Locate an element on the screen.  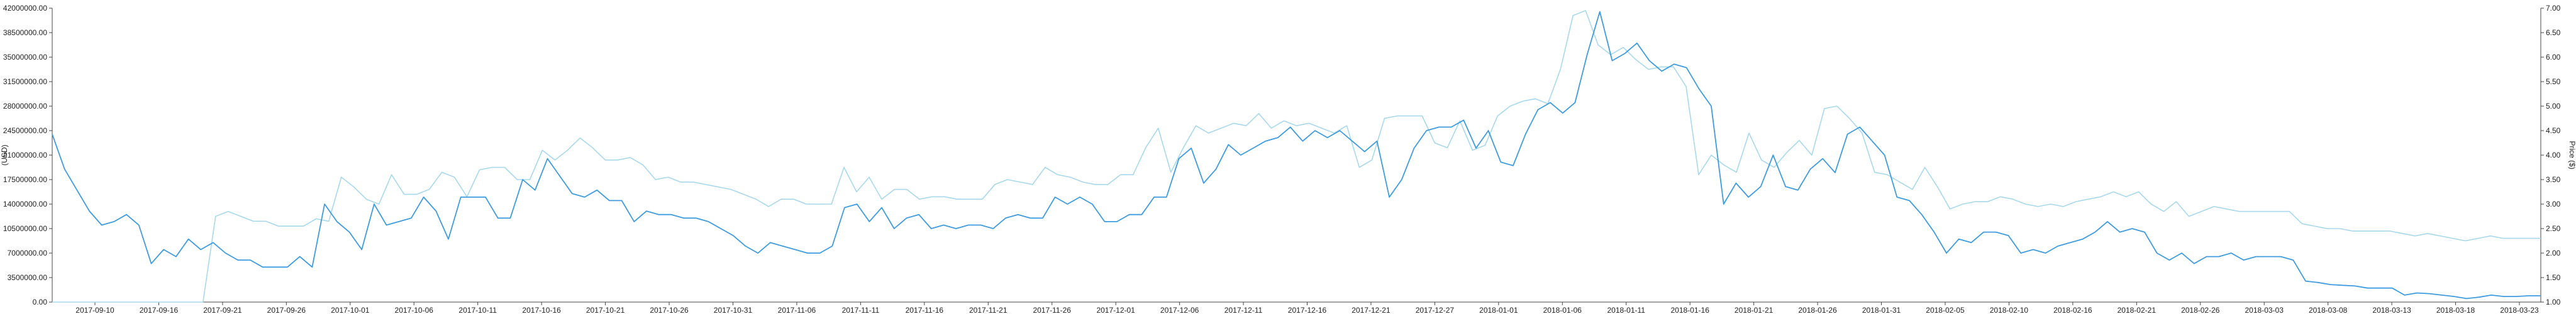
right-y-tick-label: 1.50 is located at coordinates (2553, 277).